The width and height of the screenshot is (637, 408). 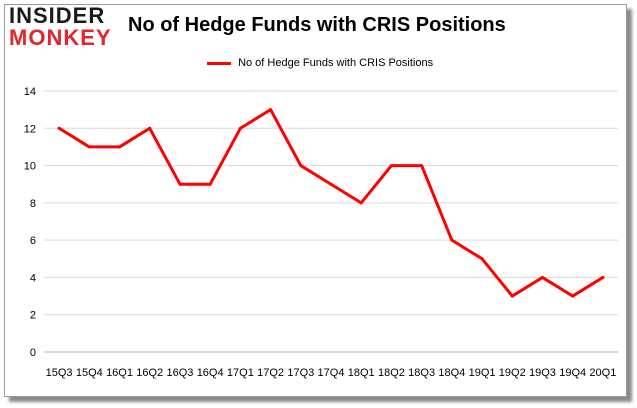 What do you see at coordinates (542, 373) in the screenshot?
I see `x-tick-label: 19Q3` at bounding box center [542, 373].